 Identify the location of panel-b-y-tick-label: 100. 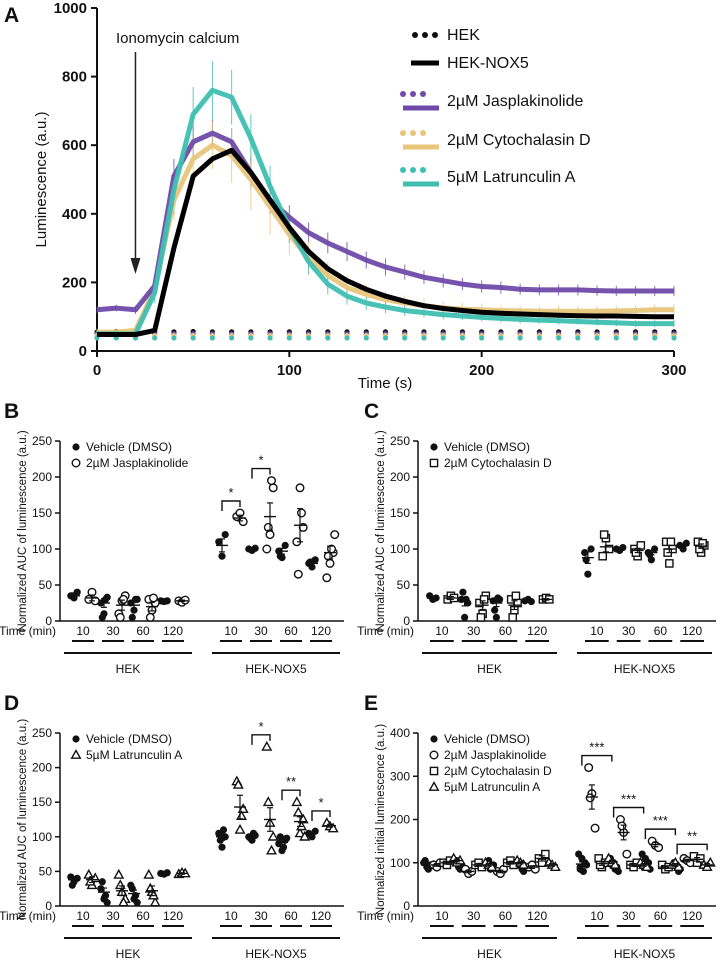
(42, 549).